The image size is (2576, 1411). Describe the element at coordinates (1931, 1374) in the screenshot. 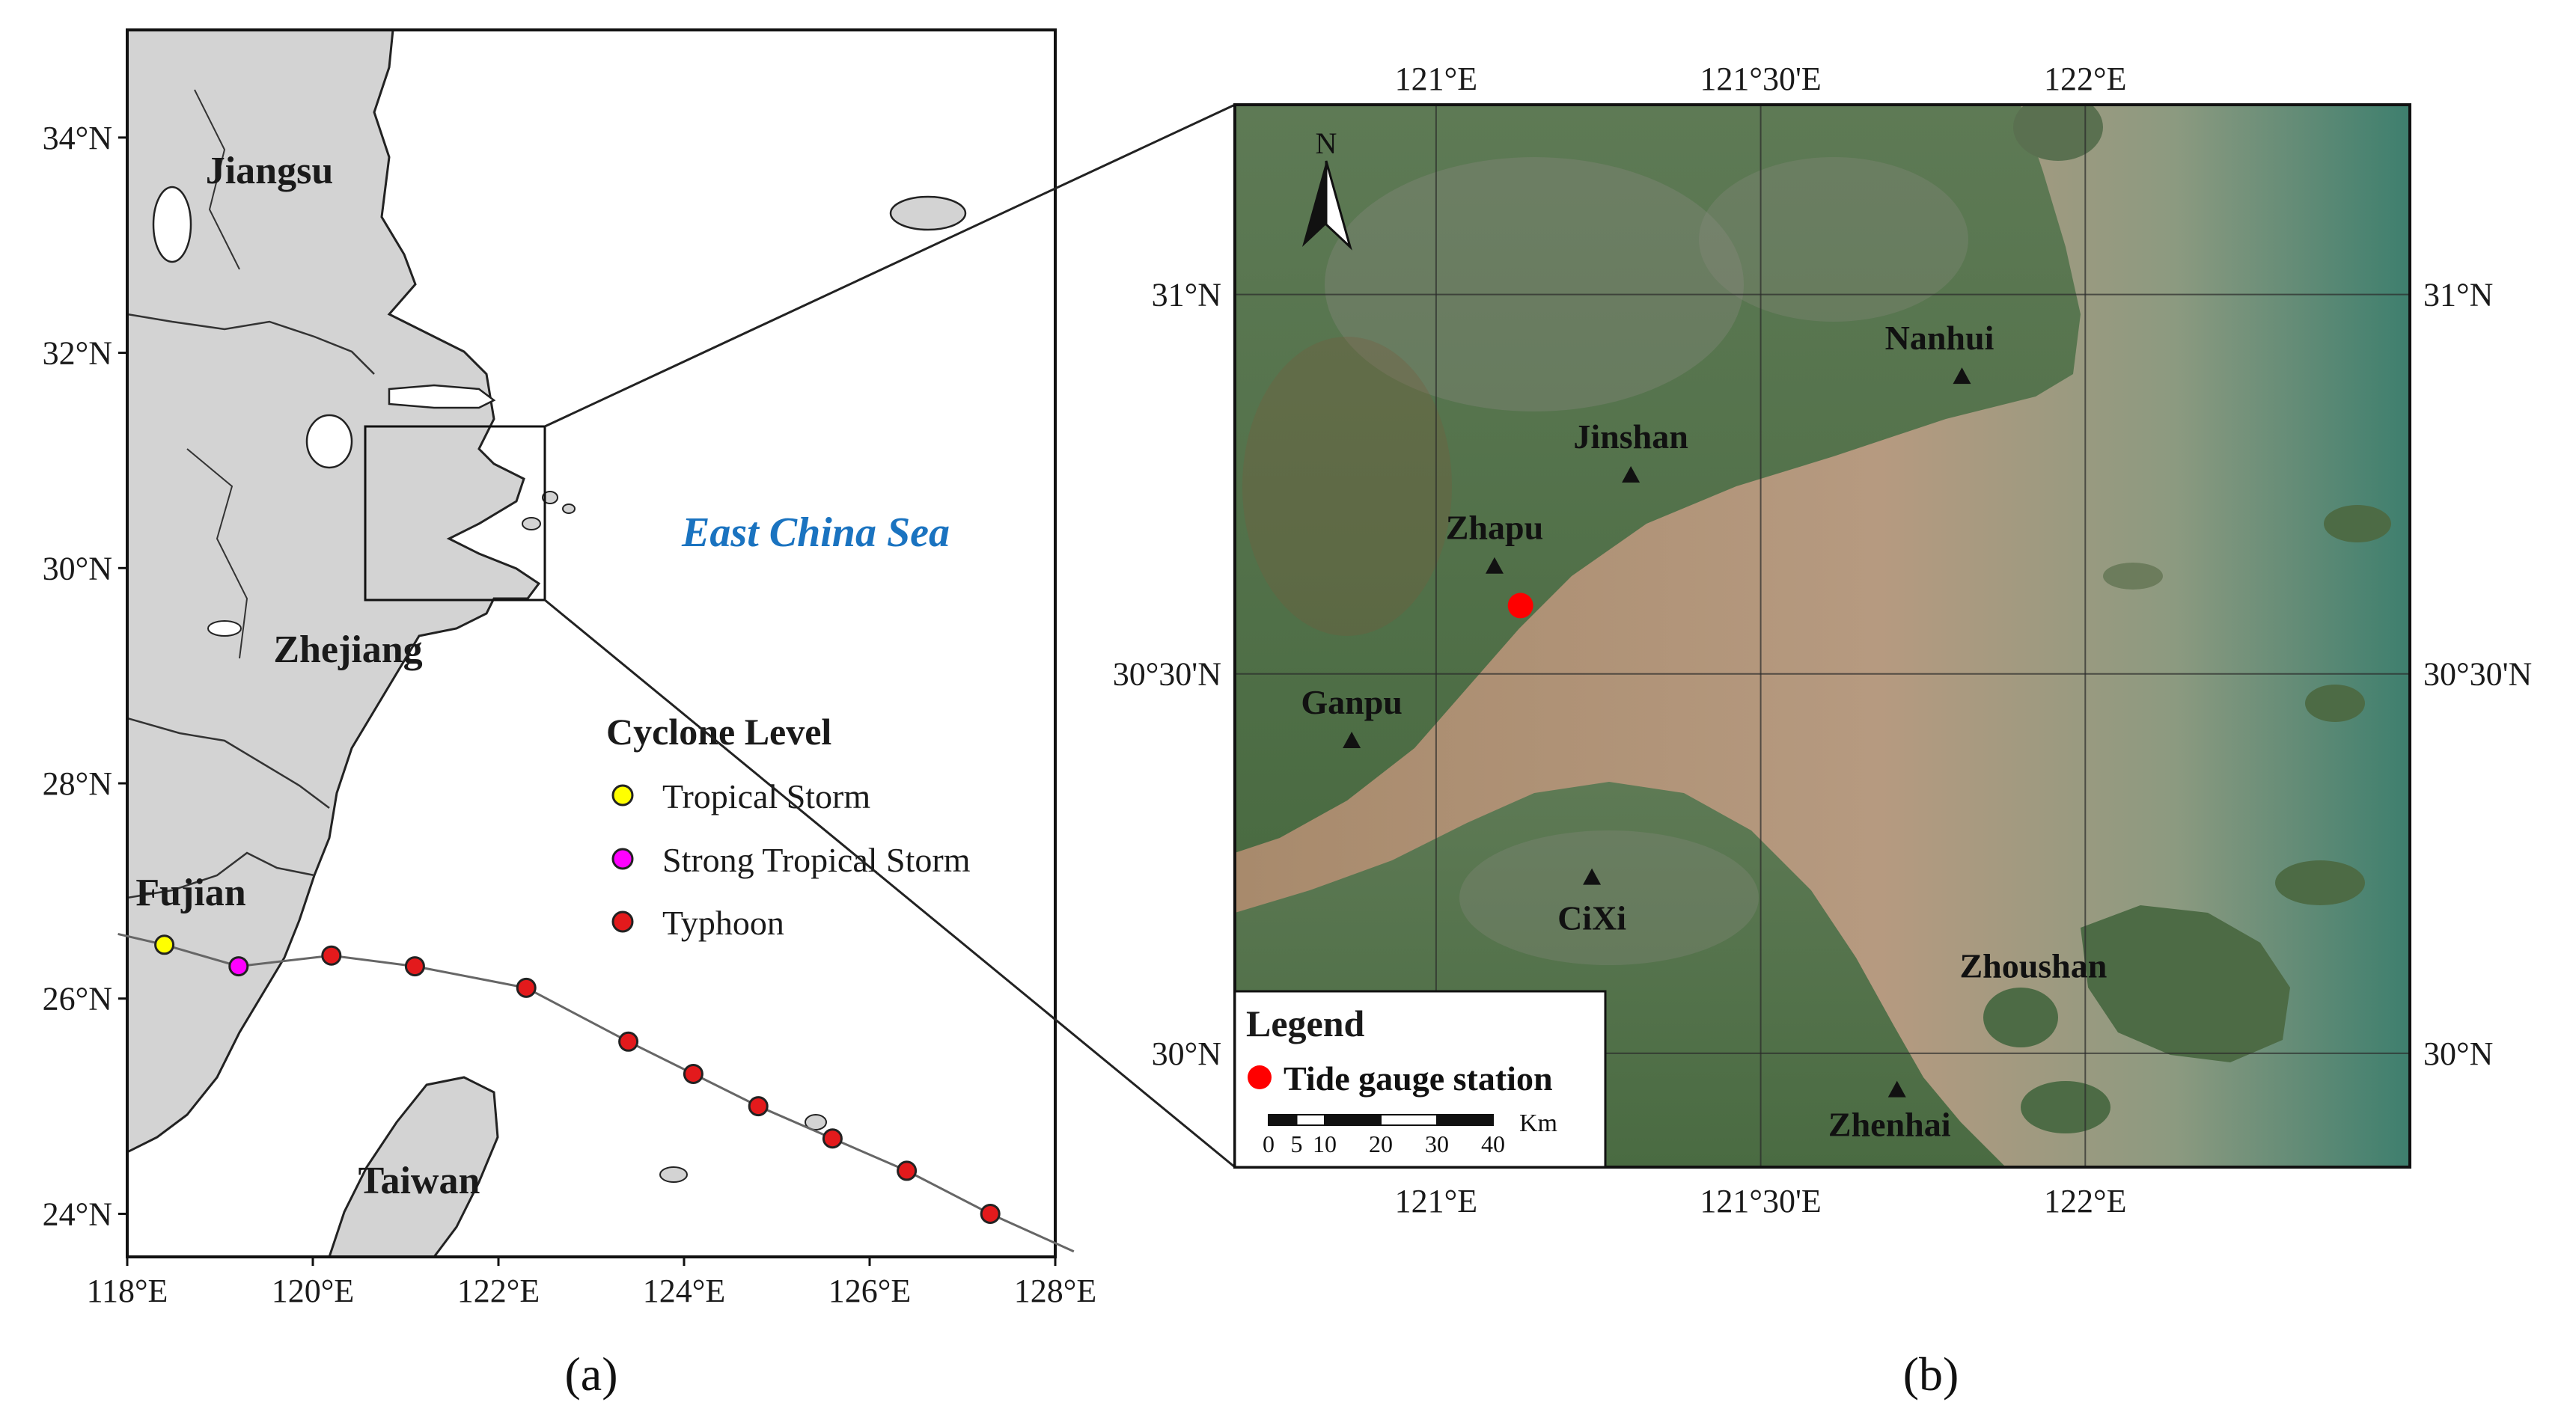

I see `panel-b-label: (b)` at that location.